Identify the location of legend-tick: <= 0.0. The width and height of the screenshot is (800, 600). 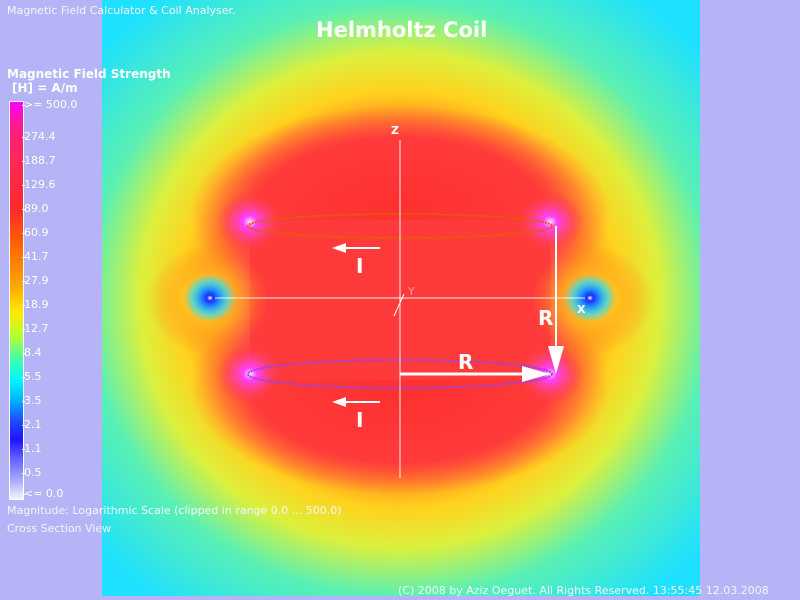
(42, 493).